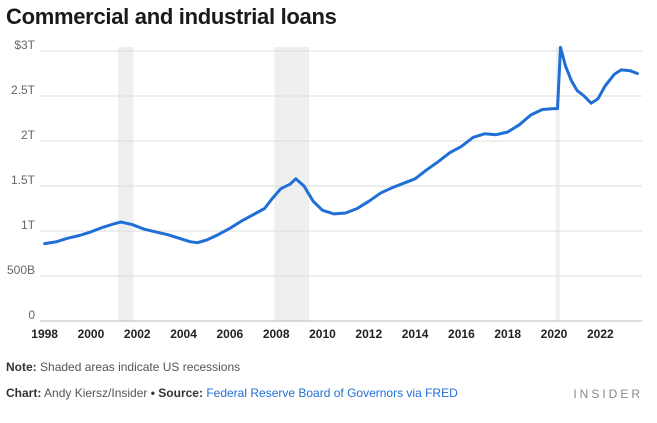  I want to click on x-tick-label: 2008, so click(276, 334).